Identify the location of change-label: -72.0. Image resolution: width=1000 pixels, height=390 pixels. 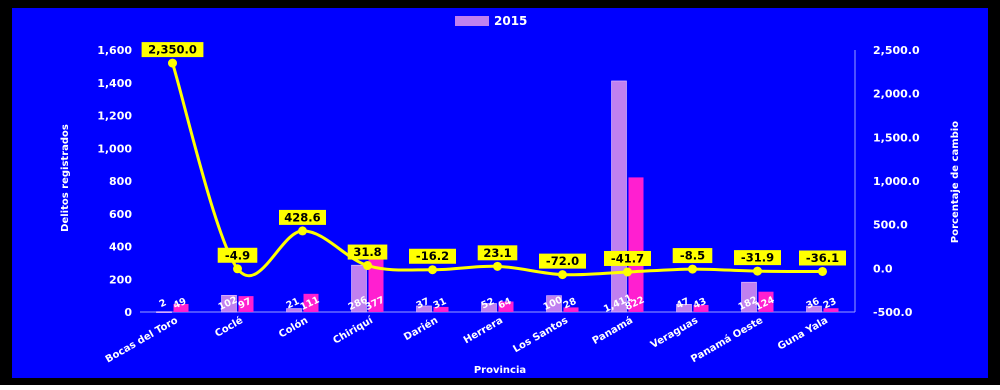
(562, 261).